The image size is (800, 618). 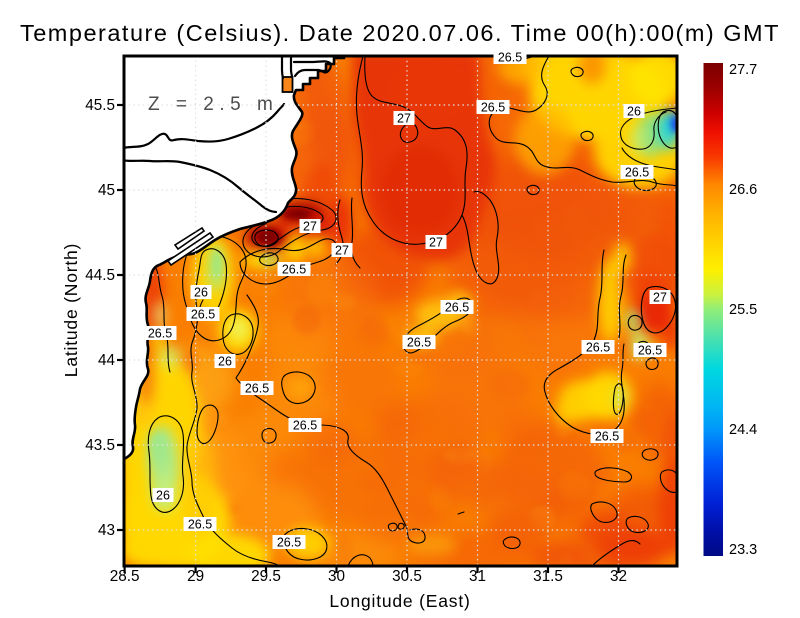 What do you see at coordinates (266, 576) in the screenshot?
I see `svg-text: 29.5` at bounding box center [266, 576].